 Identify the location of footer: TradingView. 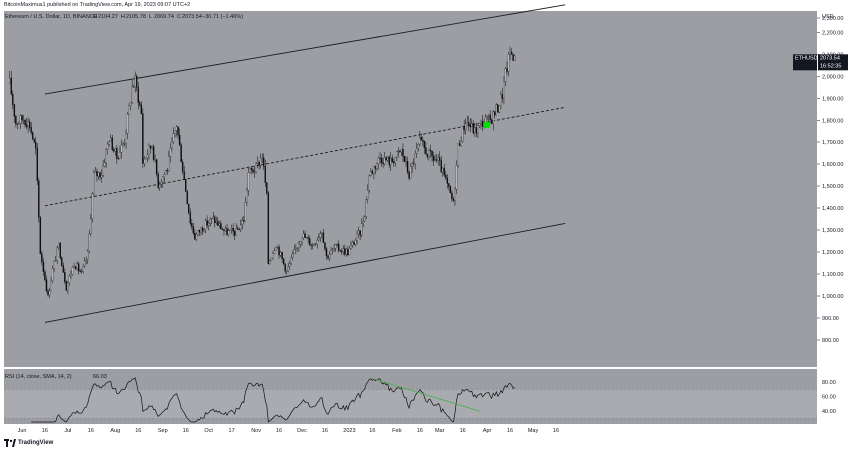
(425, 443).